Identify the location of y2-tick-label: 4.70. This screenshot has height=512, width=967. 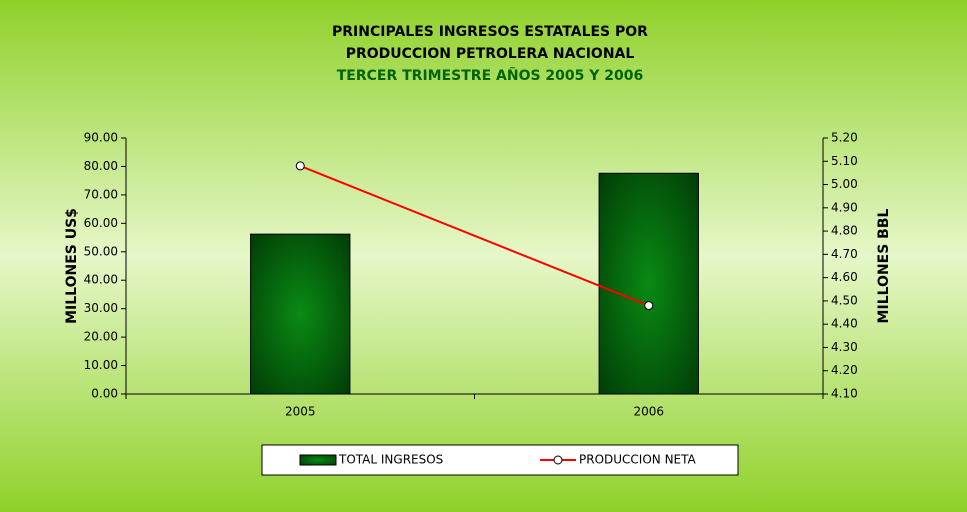
(844, 254).